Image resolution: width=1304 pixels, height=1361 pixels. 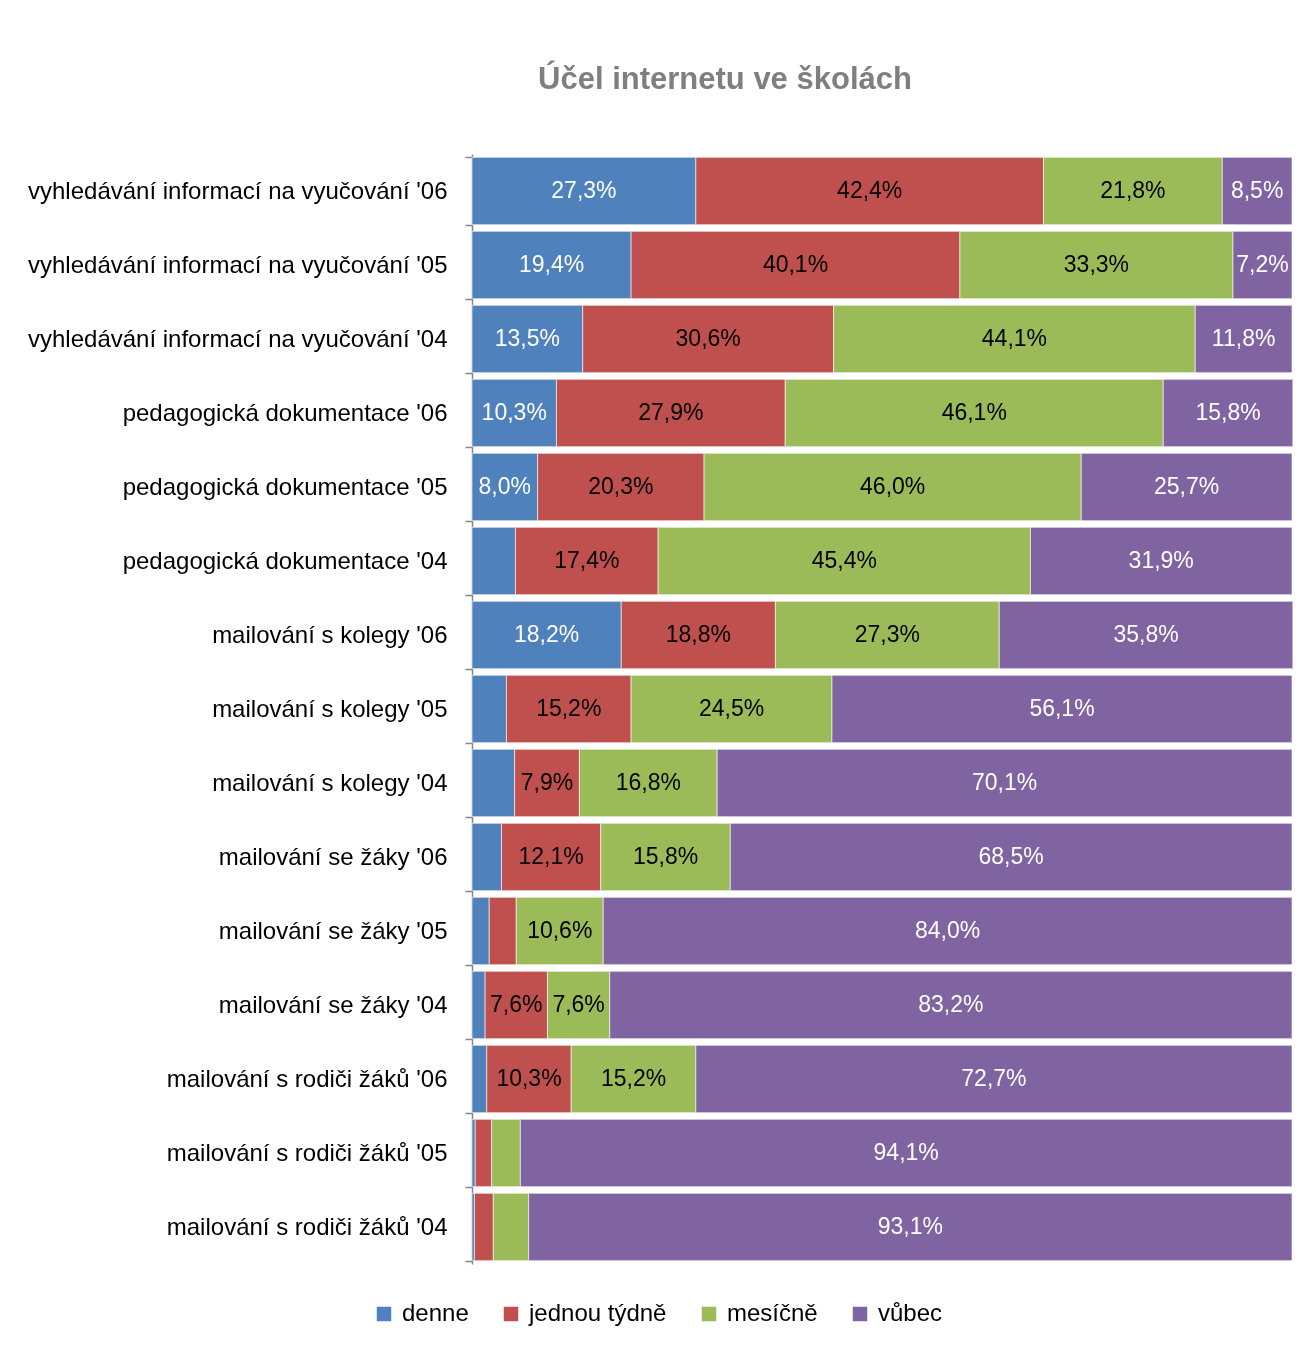 I want to click on y-tick-label: mailování se žáky '06, so click(x=333, y=856).